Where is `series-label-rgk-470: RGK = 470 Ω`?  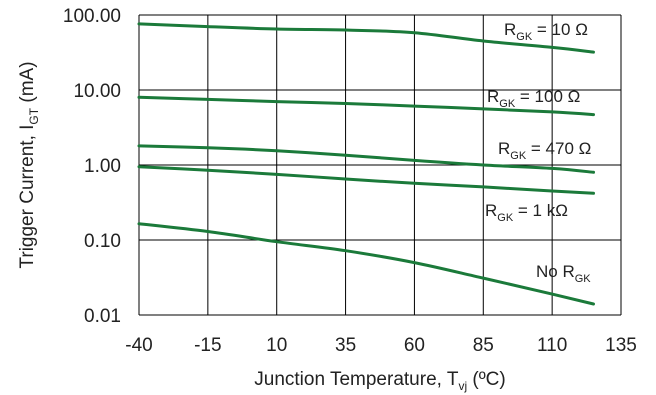 series-label-rgk-470: RGK = 470 Ω is located at coordinates (544, 150).